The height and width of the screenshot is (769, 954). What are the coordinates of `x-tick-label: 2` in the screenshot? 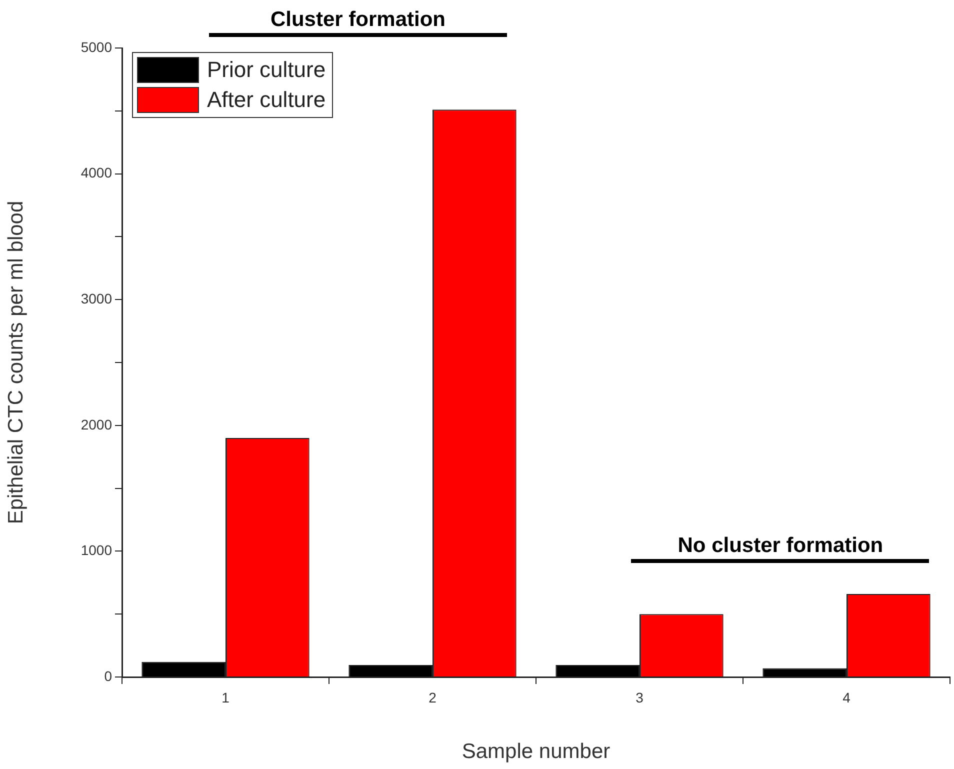 It's located at (432, 697).